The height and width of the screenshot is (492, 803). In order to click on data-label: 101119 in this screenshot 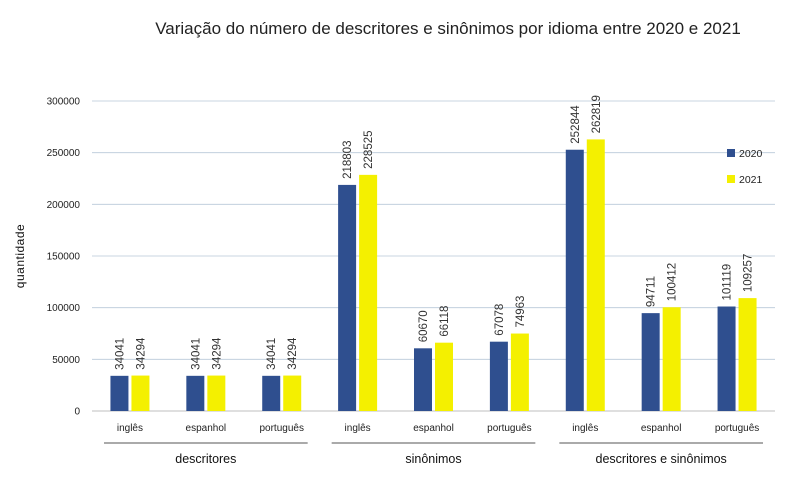, I will do `click(728, 282)`.